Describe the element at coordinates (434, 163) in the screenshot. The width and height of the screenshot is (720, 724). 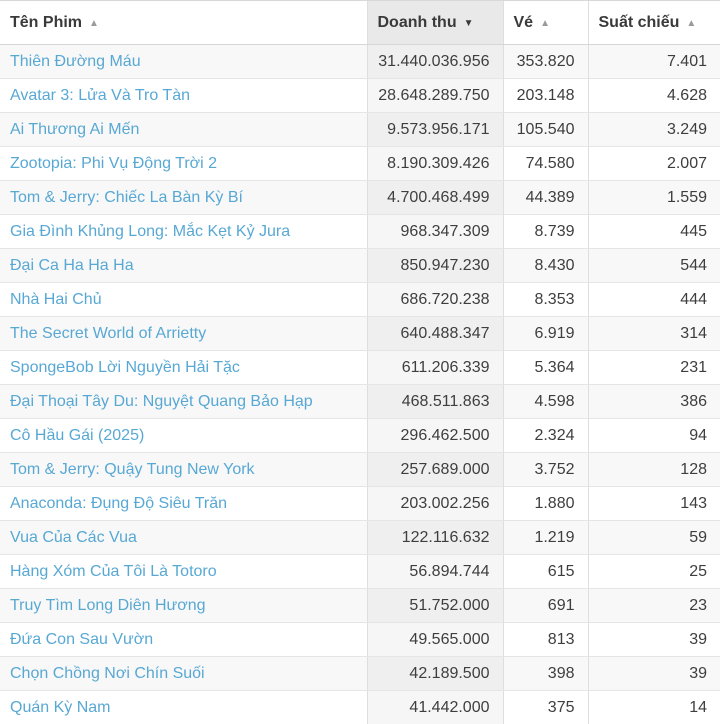
I see `revenue-cell: 8.190.309.426` at that location.